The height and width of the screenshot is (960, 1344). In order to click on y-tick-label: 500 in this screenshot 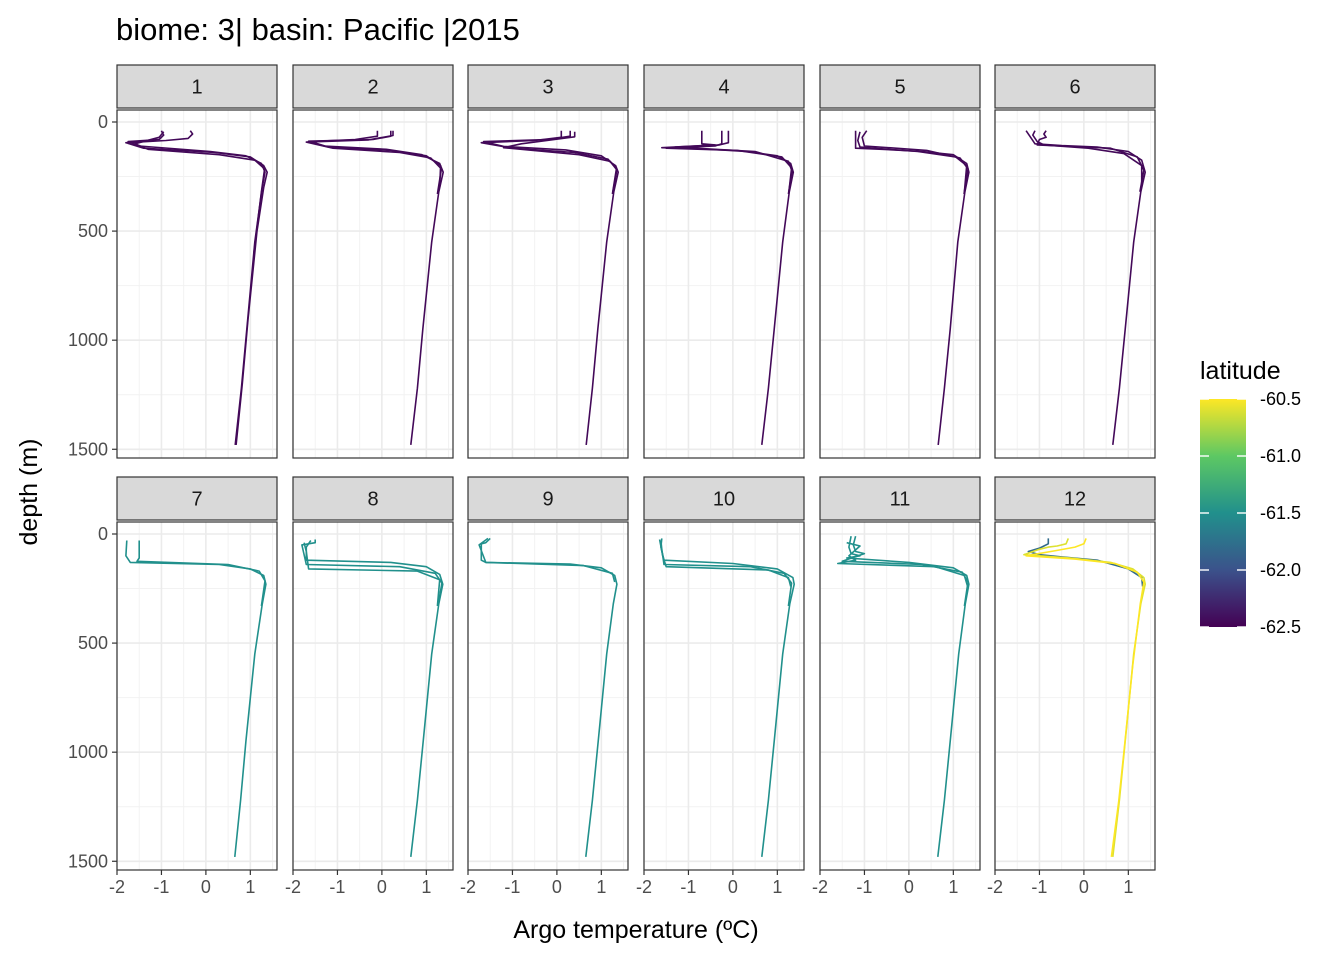, I will do `click(93, 643)`.